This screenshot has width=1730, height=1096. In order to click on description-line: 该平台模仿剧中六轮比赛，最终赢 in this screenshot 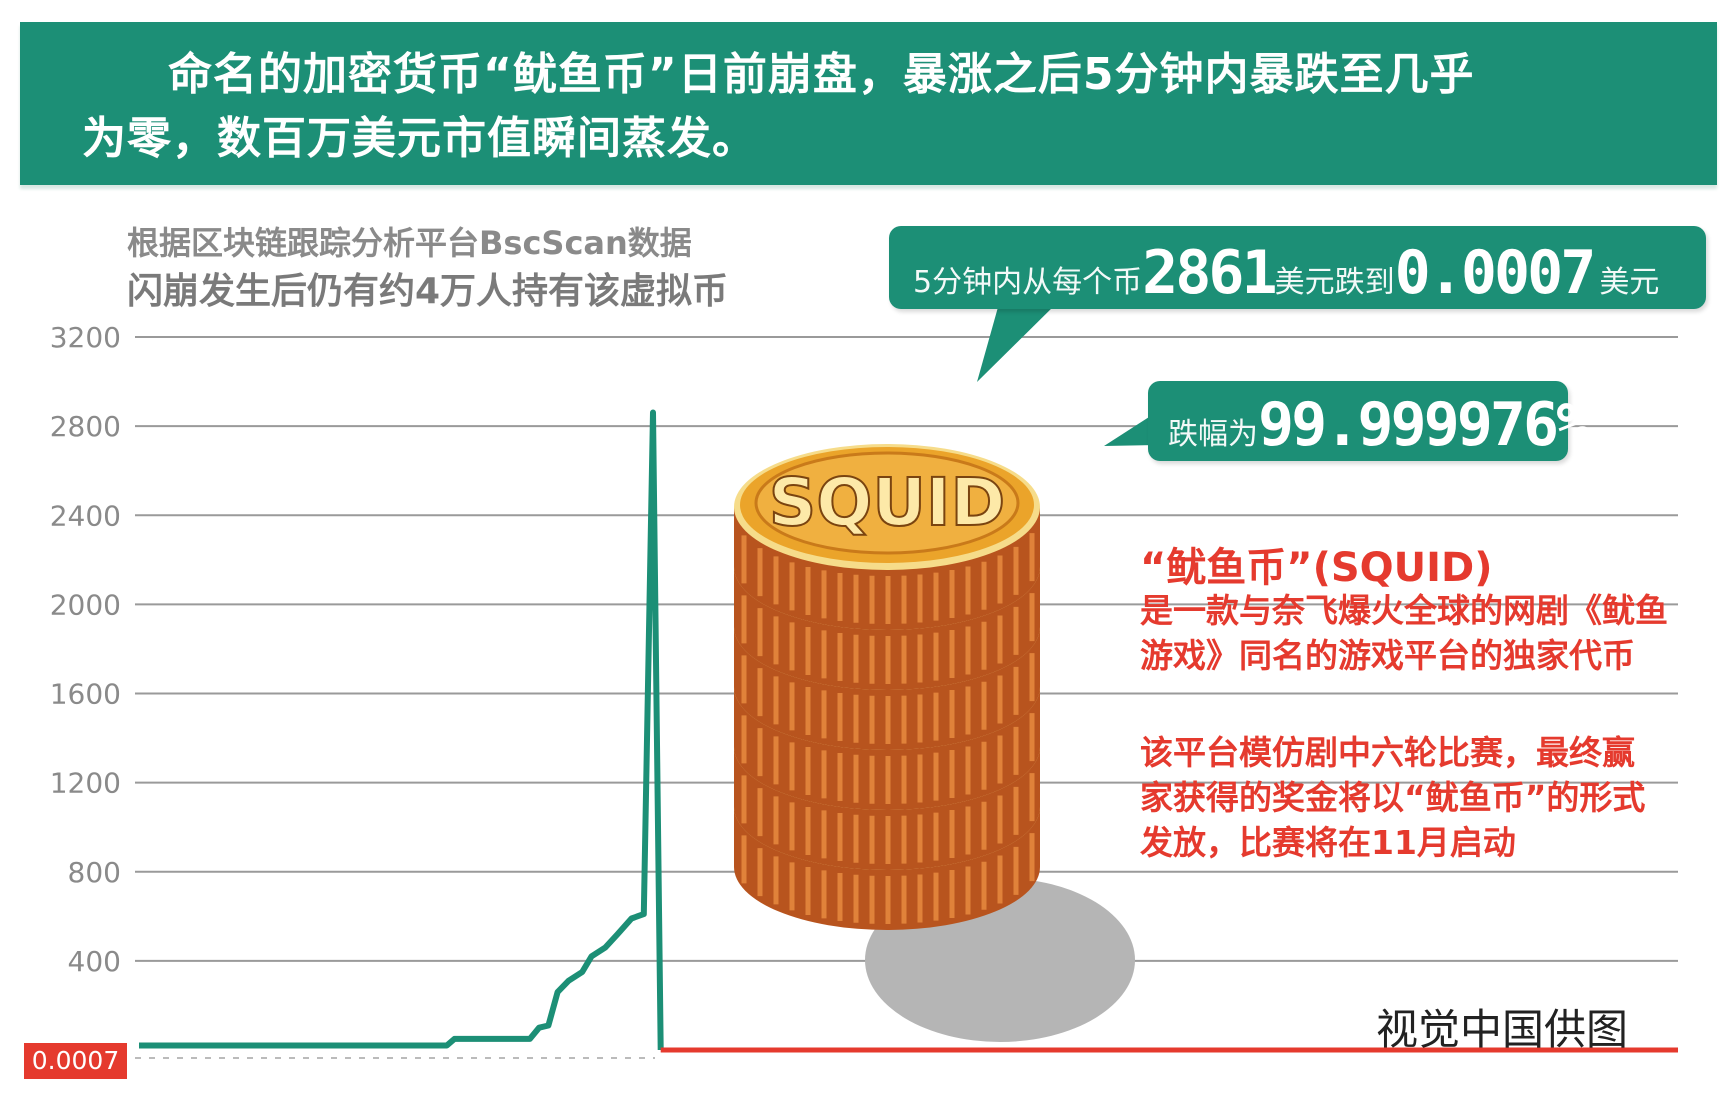, I will do `click(1387, 752)`.